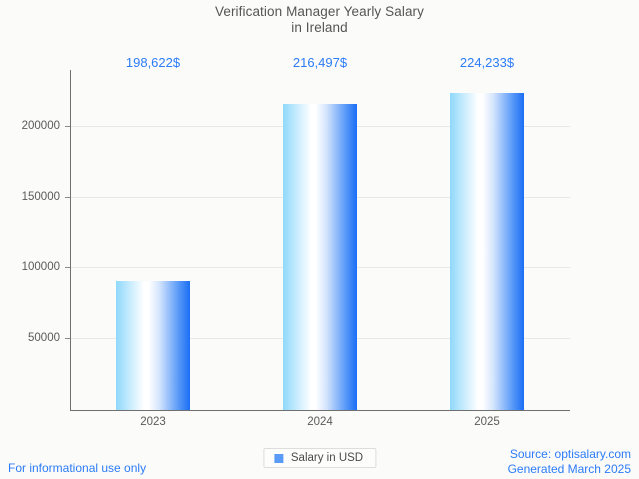 The height and width of the screenshot is (479, 639). I want to click on value-label-2024: 216,497$, so click(320, 62).